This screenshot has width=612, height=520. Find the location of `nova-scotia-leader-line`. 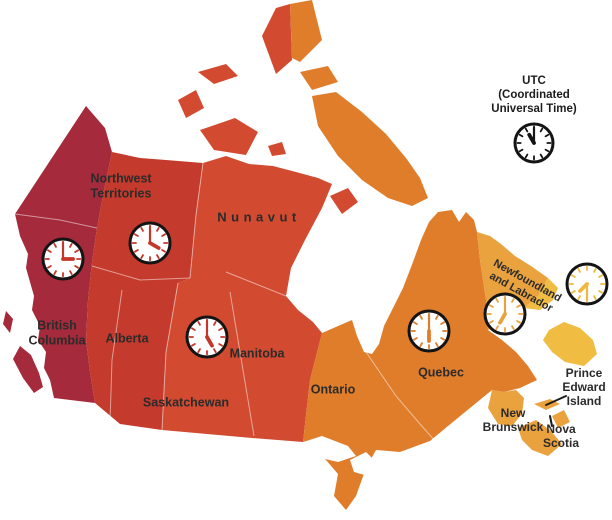

nova-scotia-leader-line is located at coordinates (551, 421).